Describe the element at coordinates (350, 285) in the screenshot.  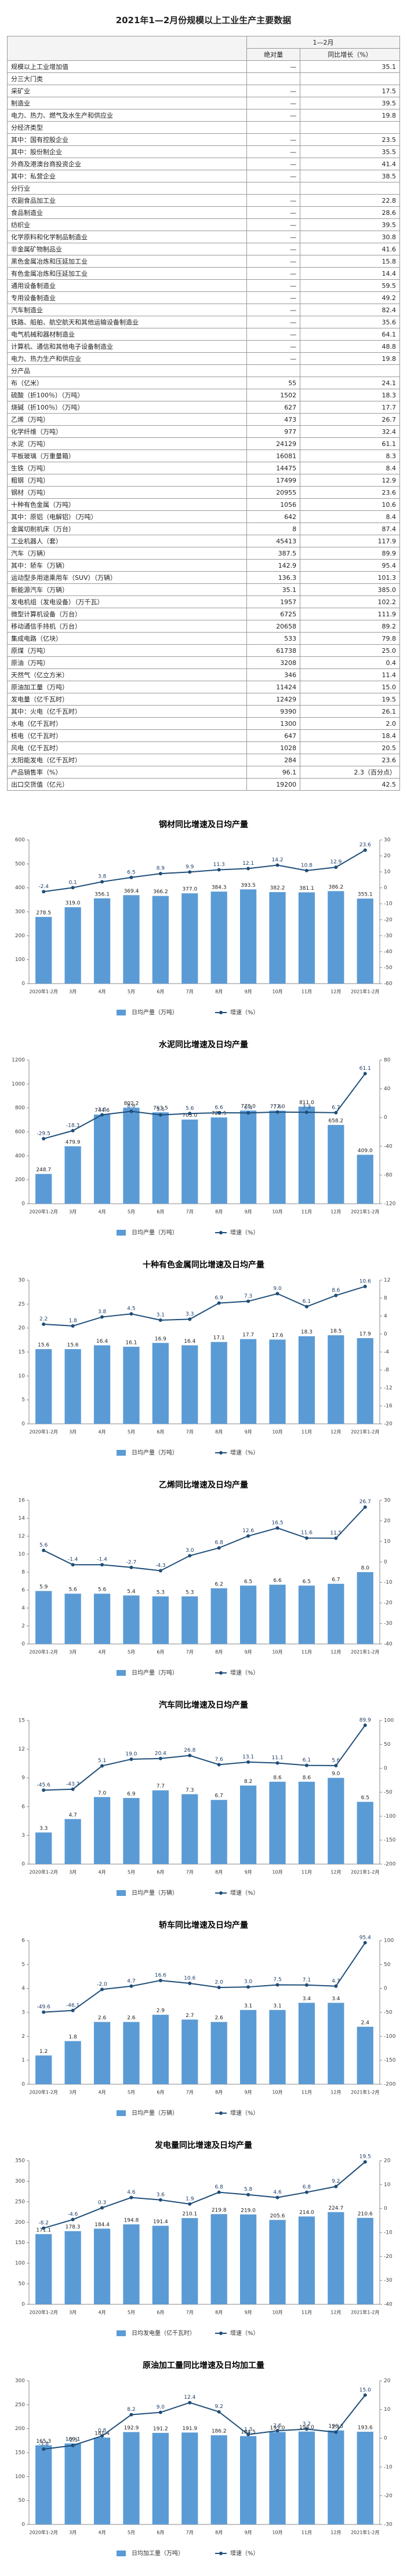
I see `table-cell: 59.5` at that location.